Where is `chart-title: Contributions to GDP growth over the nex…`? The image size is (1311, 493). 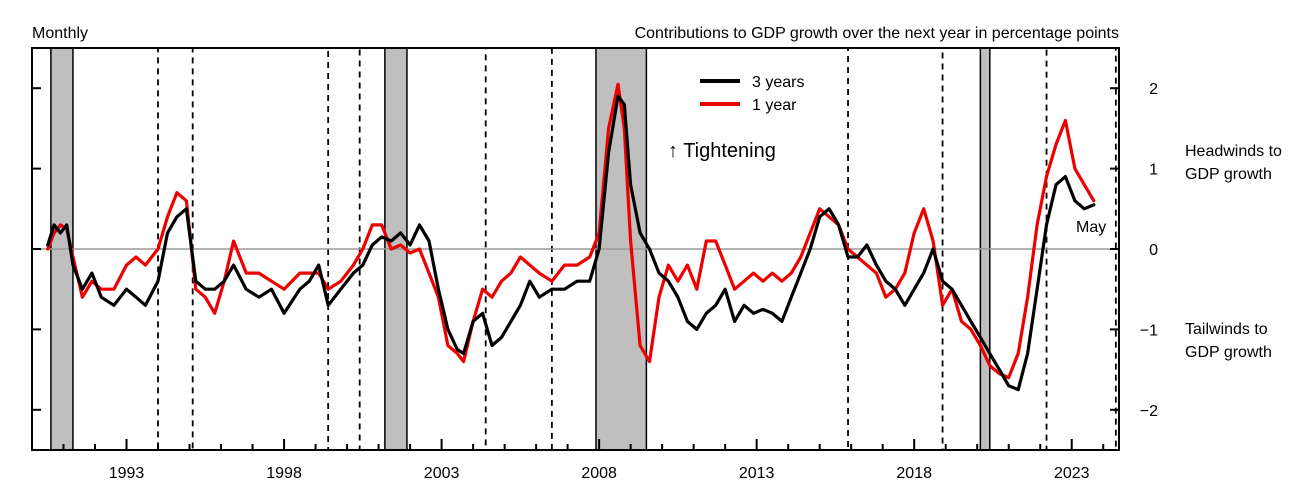
chart-title: Contributions to GDP growth over the nex… is located at coordinates (877, 33).